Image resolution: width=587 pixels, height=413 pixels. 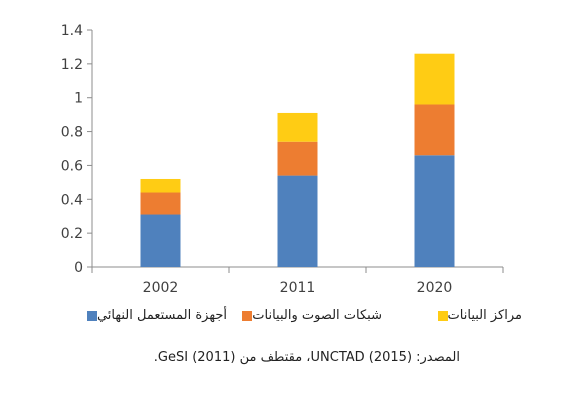 I want to click on y-tick-label: 1, so click(x=78, y=99).